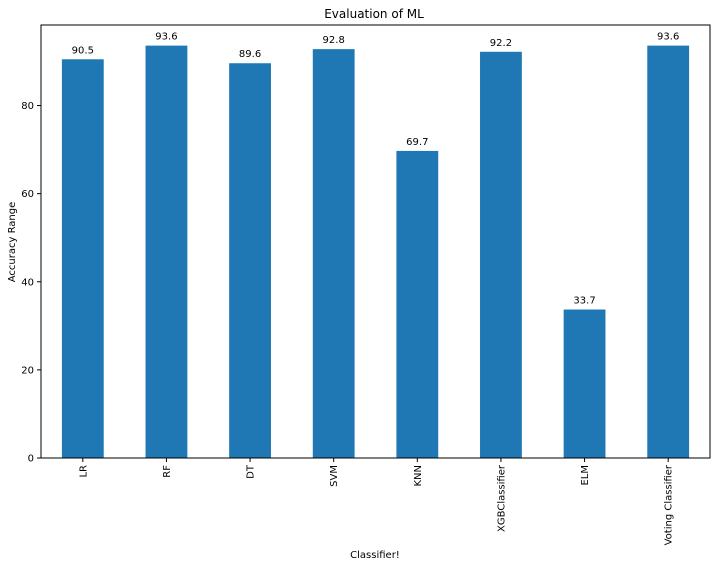 The width and height of the screenshot is (717, 567). I want to click on y-tick-label: 20, so click(27, 370).